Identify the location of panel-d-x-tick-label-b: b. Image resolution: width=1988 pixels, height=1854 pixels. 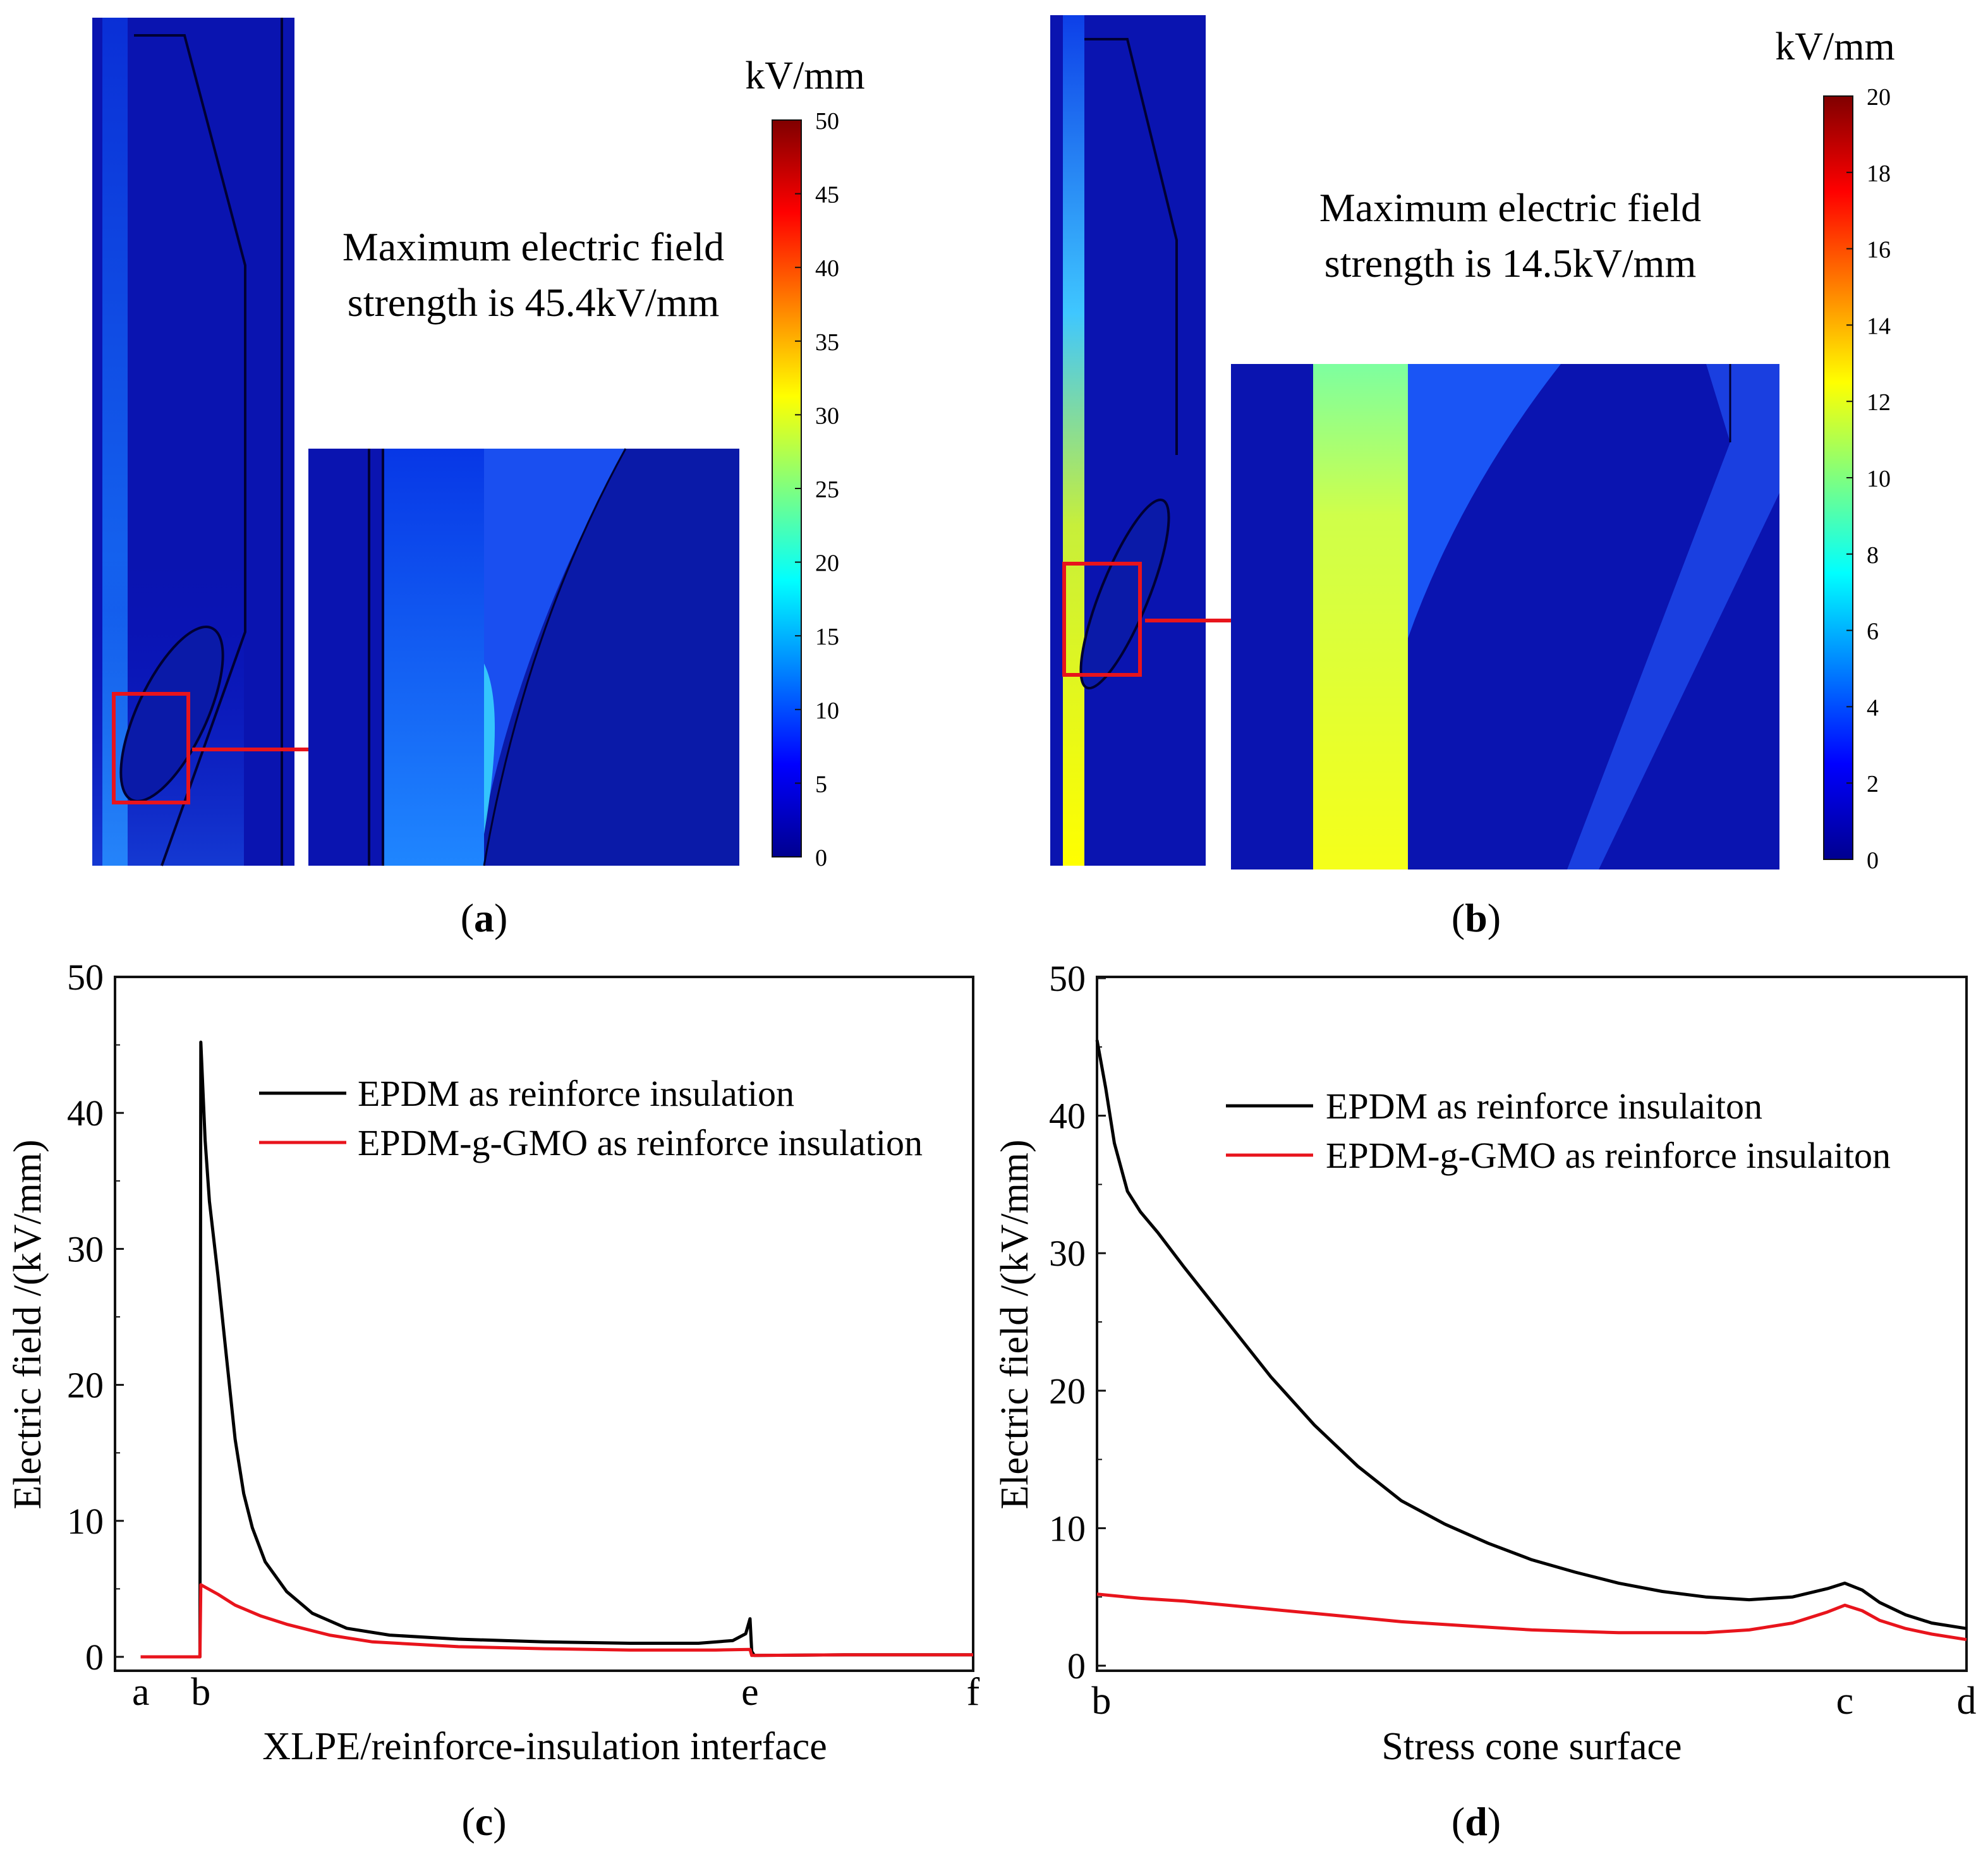
(1101, 1701).